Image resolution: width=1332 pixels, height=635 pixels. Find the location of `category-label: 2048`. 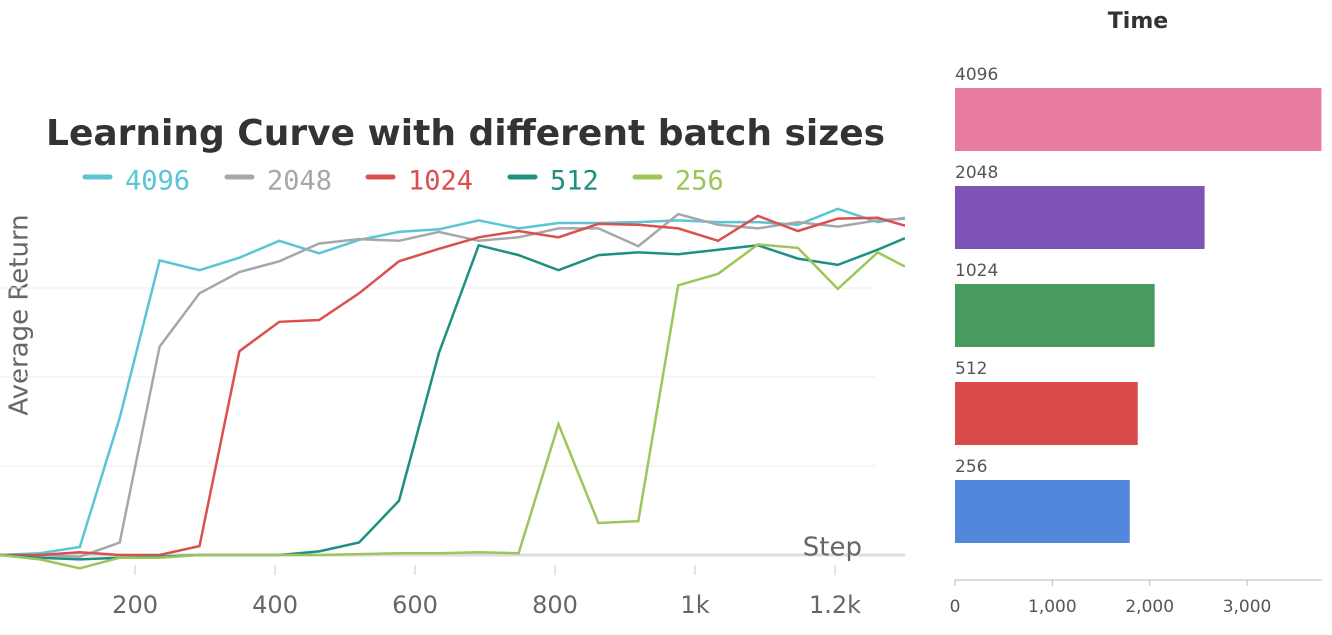

category-label: 2048 is located at coordinates (976, 173).